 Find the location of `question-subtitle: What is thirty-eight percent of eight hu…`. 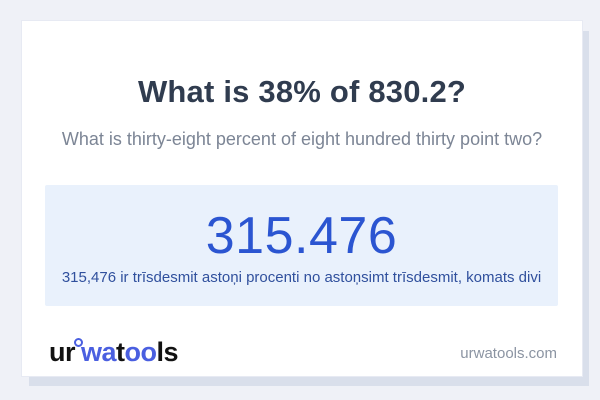

question-subtitle: What is thirty-eight percent of eight hu… is located at coordinates (302, 139).